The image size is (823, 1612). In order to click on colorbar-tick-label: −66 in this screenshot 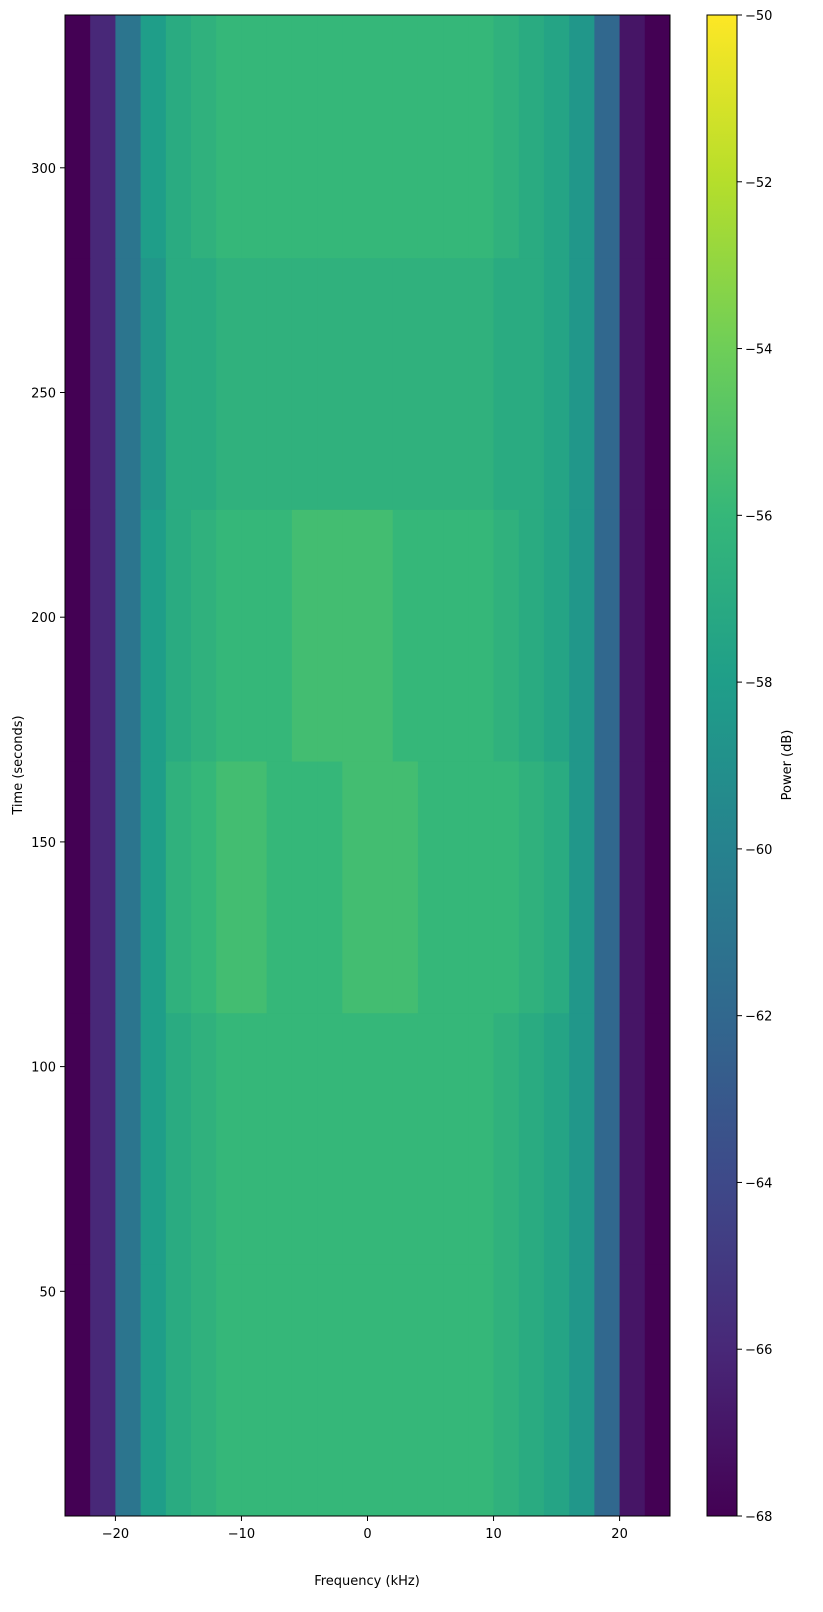, I will do `click(758, 1350)`.